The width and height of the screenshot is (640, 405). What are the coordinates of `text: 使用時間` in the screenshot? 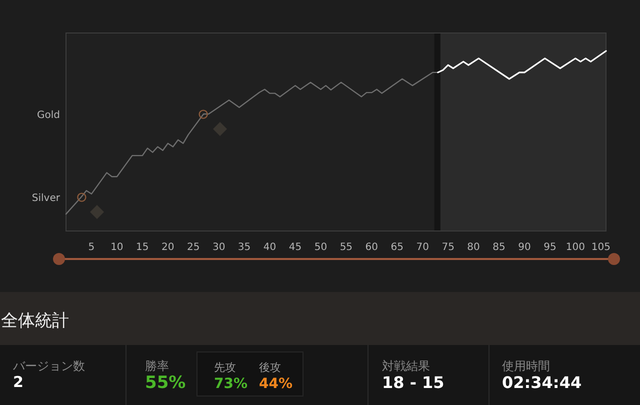 It's located at (526, 366).